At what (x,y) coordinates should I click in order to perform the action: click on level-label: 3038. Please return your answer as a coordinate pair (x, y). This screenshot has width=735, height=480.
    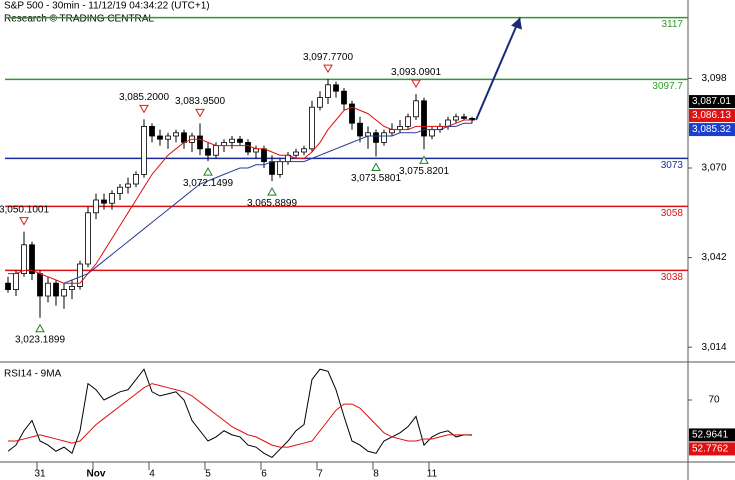
    Looking at the image, I should click on (672, 277).